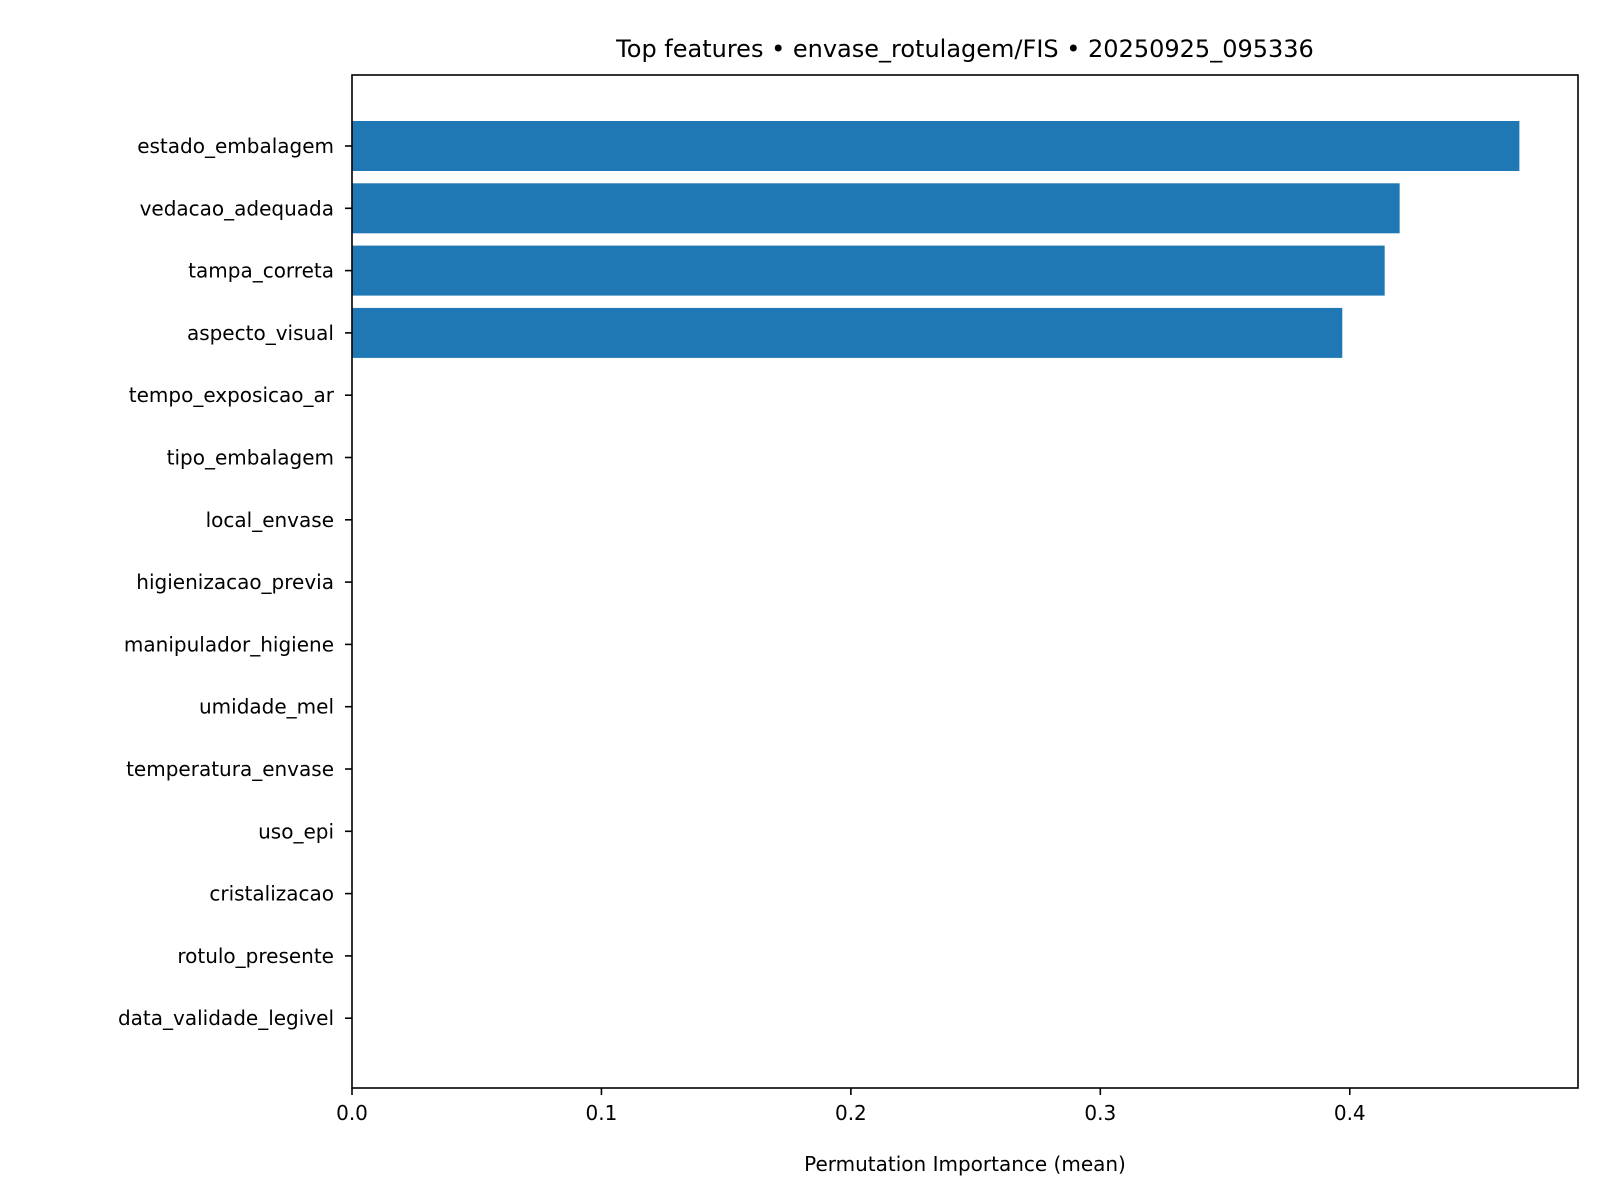  What do you see at coordinates (936, 239) in the screenshot?
I see `bars-group` at bounding box center [936, 239].